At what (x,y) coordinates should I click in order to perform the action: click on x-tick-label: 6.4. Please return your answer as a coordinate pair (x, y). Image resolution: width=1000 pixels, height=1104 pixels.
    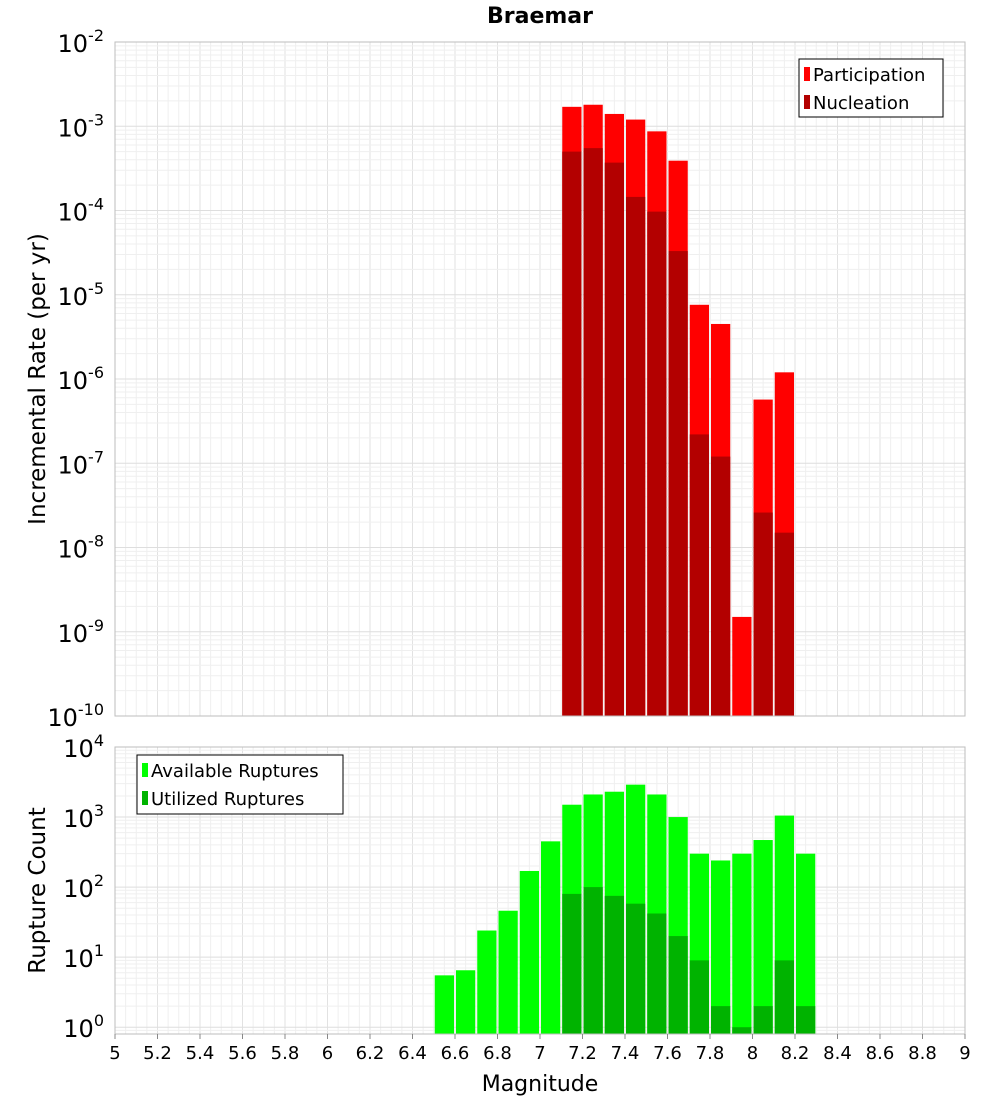
    Looking at the image, I should click on (412, 1053).